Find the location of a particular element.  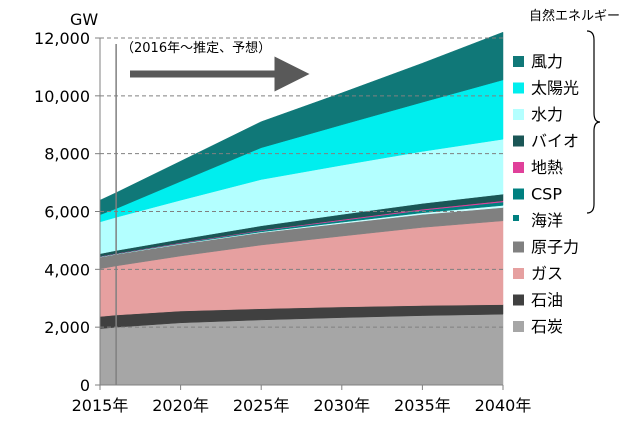

x-tick-label-1: 2020年 is located at coordinates (180, 405).